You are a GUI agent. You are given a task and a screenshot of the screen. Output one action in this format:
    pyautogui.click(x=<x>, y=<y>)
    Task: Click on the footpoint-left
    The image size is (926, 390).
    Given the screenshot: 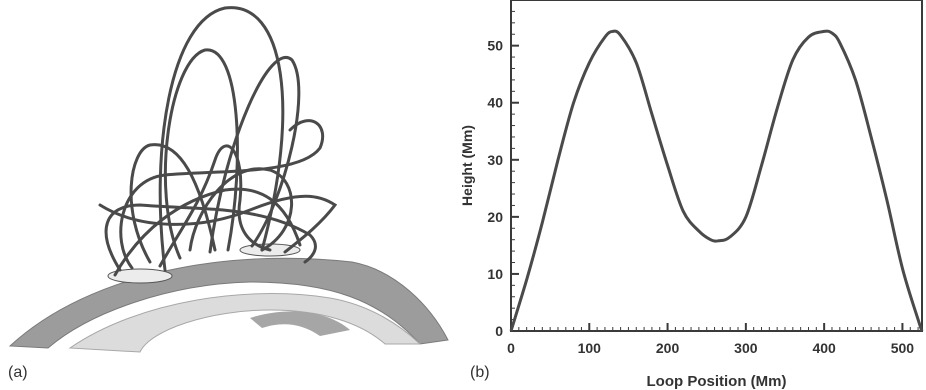 What is the action you would take?
    pyautogui.click(x=140, y=276)
    